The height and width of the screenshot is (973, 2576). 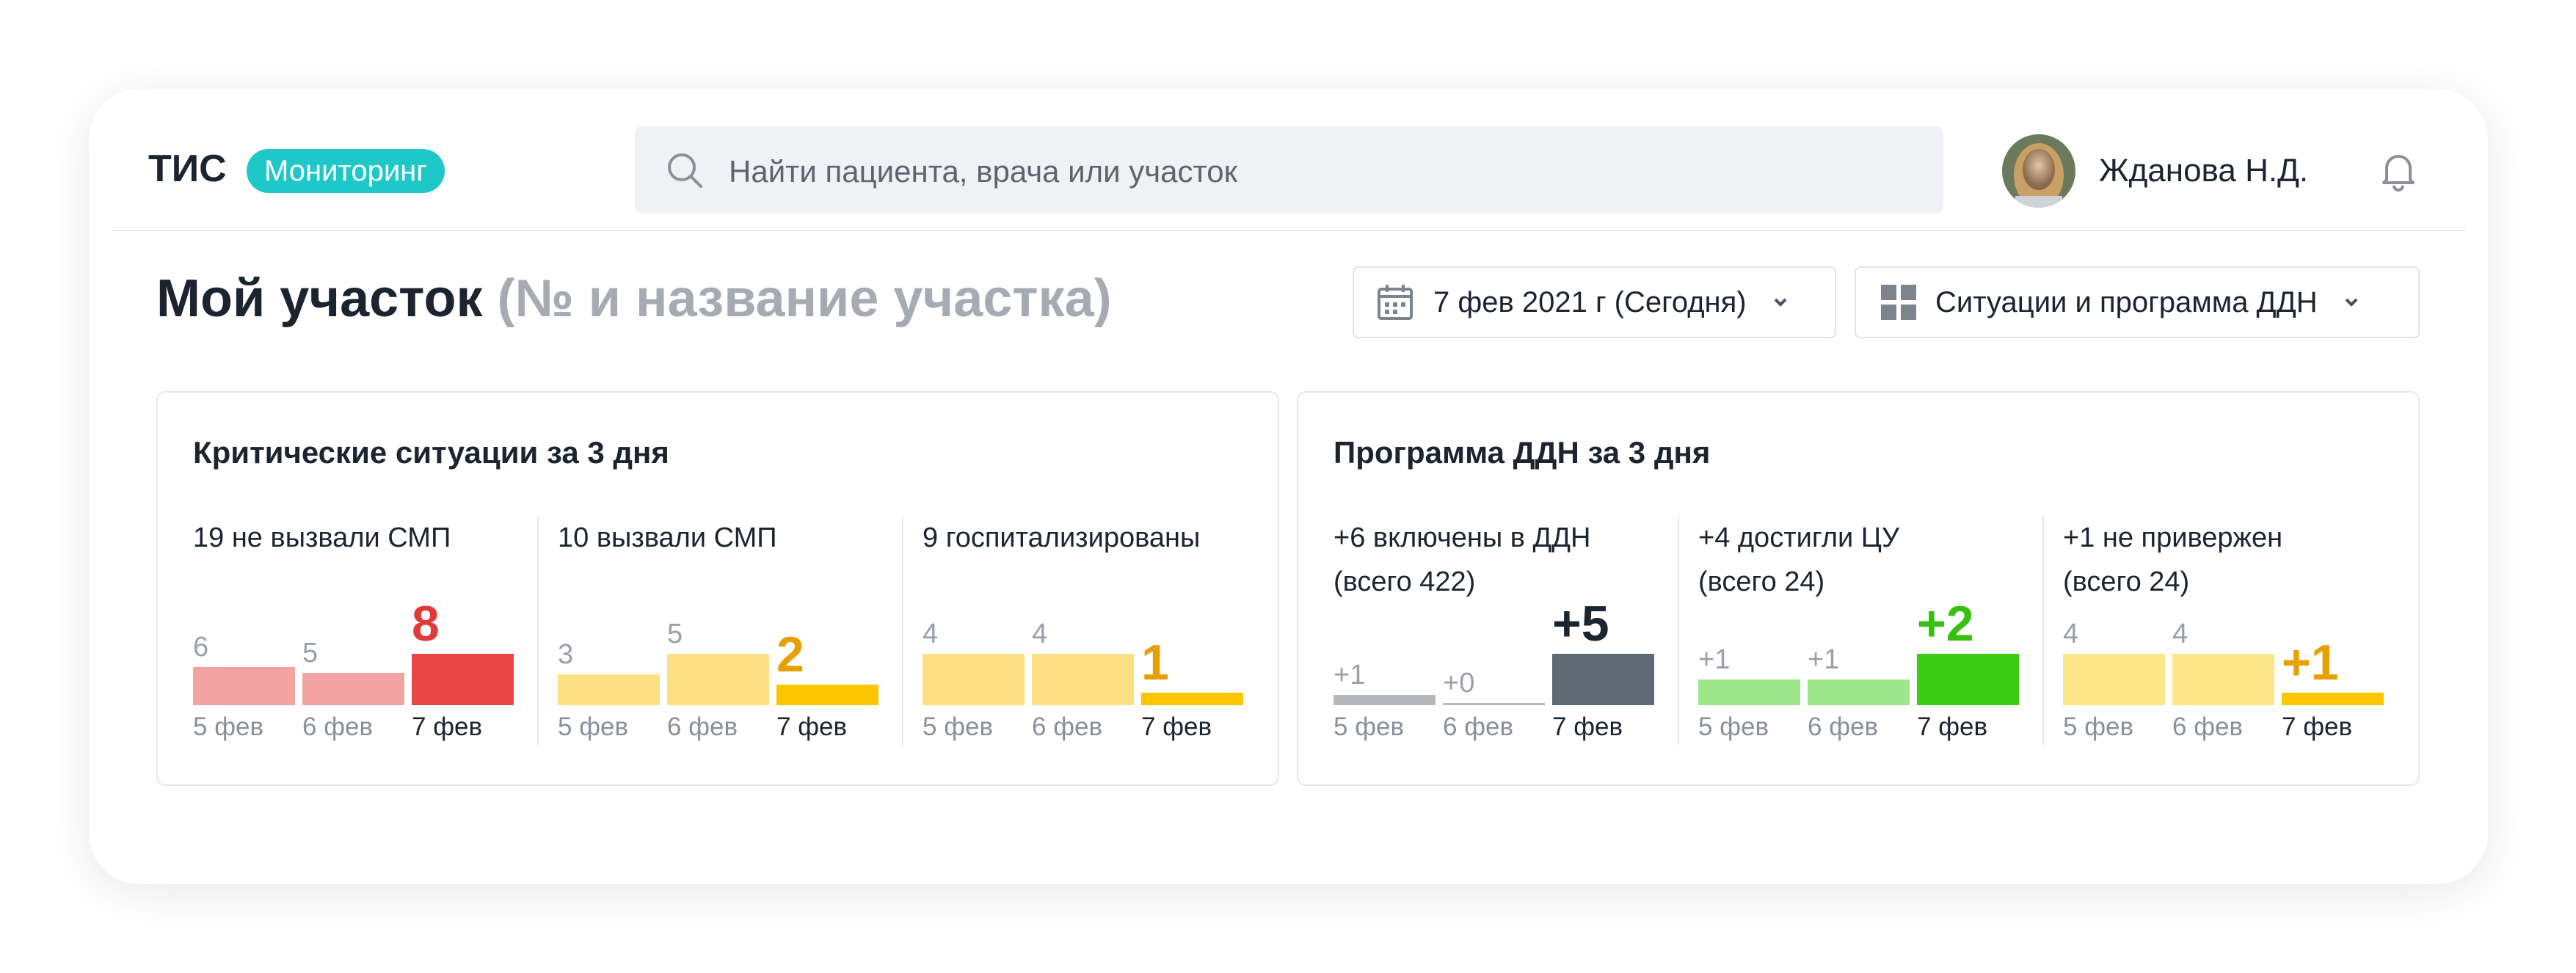 What do you see at coordinates (1462, 559) in the screenshot?
I see `metric-label: +6 включены в ДДН (всего 422)` at bounding box center [1462, 559].